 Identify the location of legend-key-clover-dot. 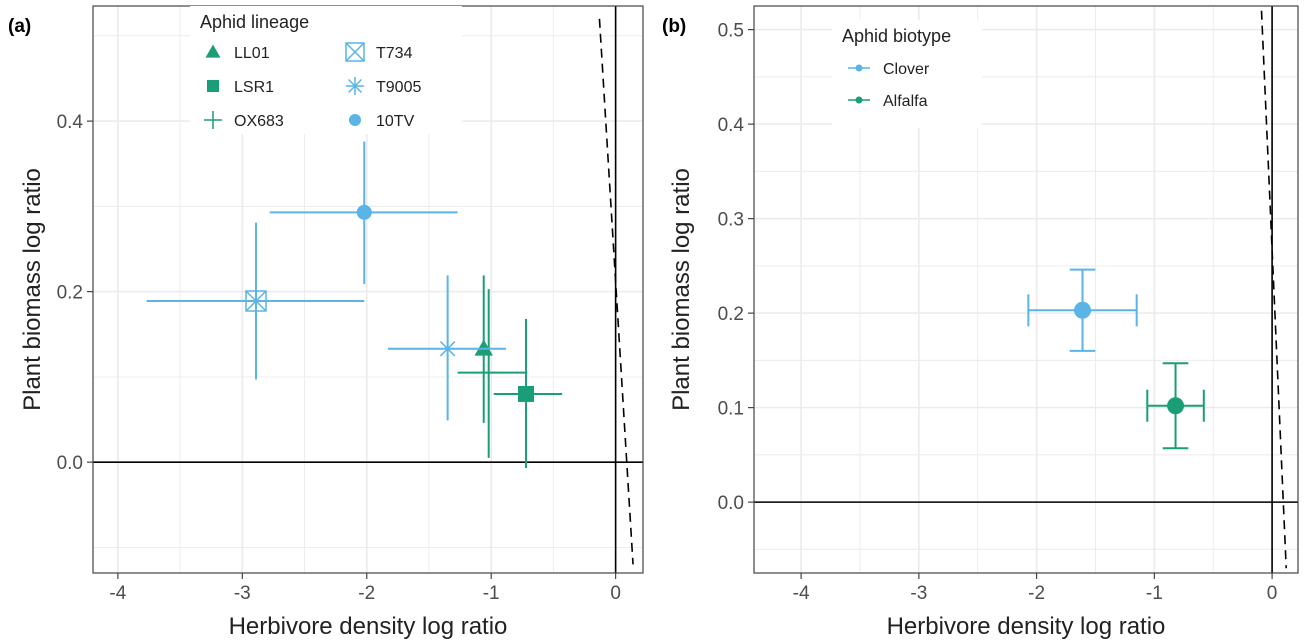
(859, 68).